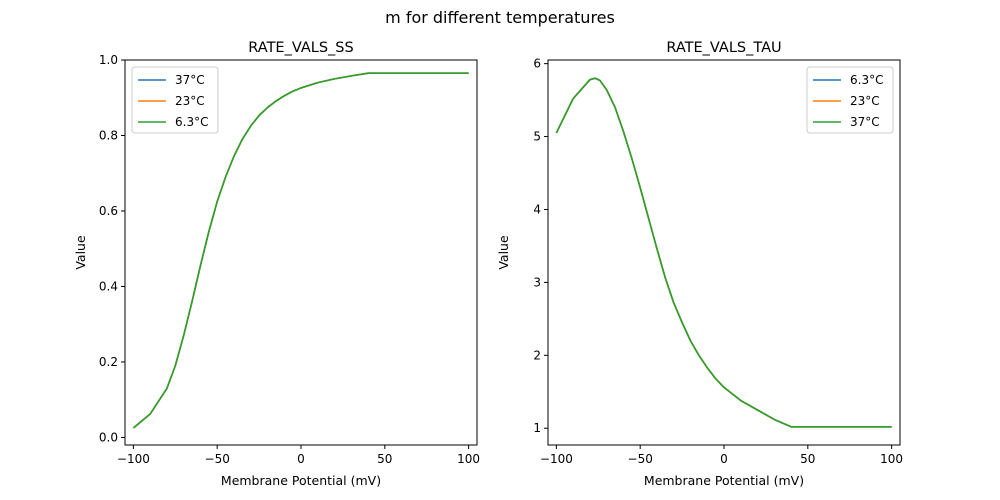 This screenshot has width=1000, height=500. Describe the element at coordinates (108, 60) in the screenshot. I see `chart1-ytick-label: 1.0` at that location.